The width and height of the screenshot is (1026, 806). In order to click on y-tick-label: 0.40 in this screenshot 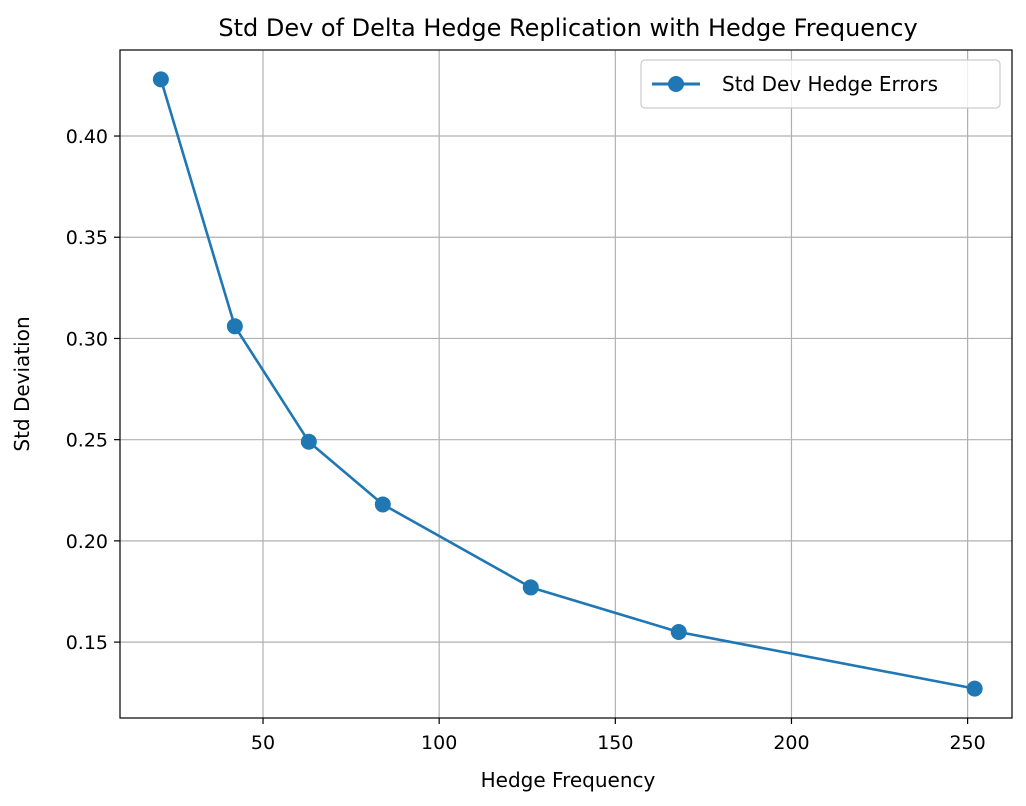, I will do `click(87, 137)`.